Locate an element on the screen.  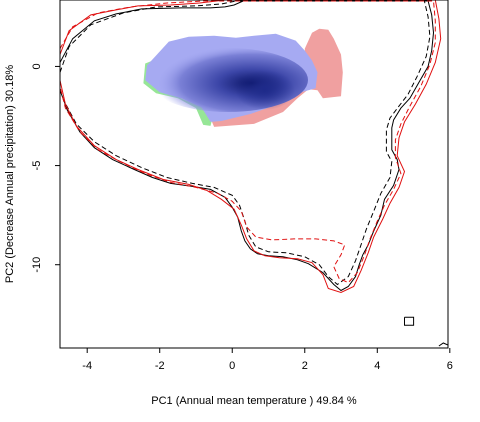
density-core is located at coordinates (228, 80).